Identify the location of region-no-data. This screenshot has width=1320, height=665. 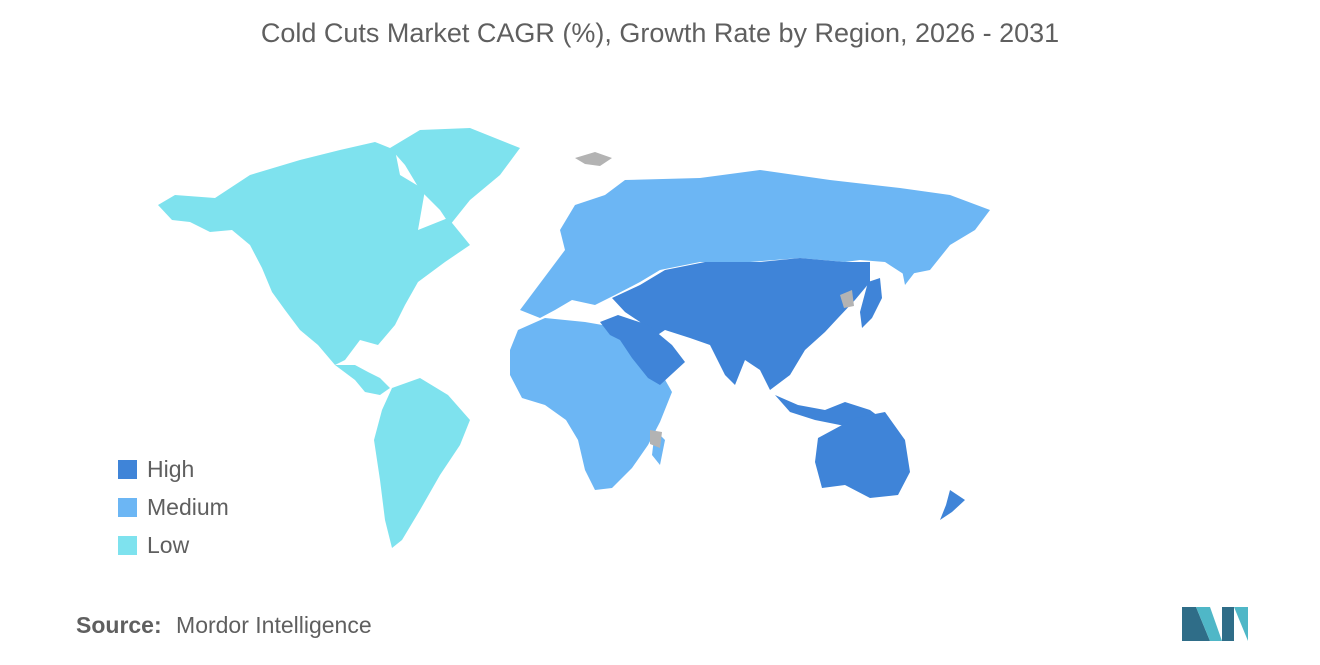
(714, 300).